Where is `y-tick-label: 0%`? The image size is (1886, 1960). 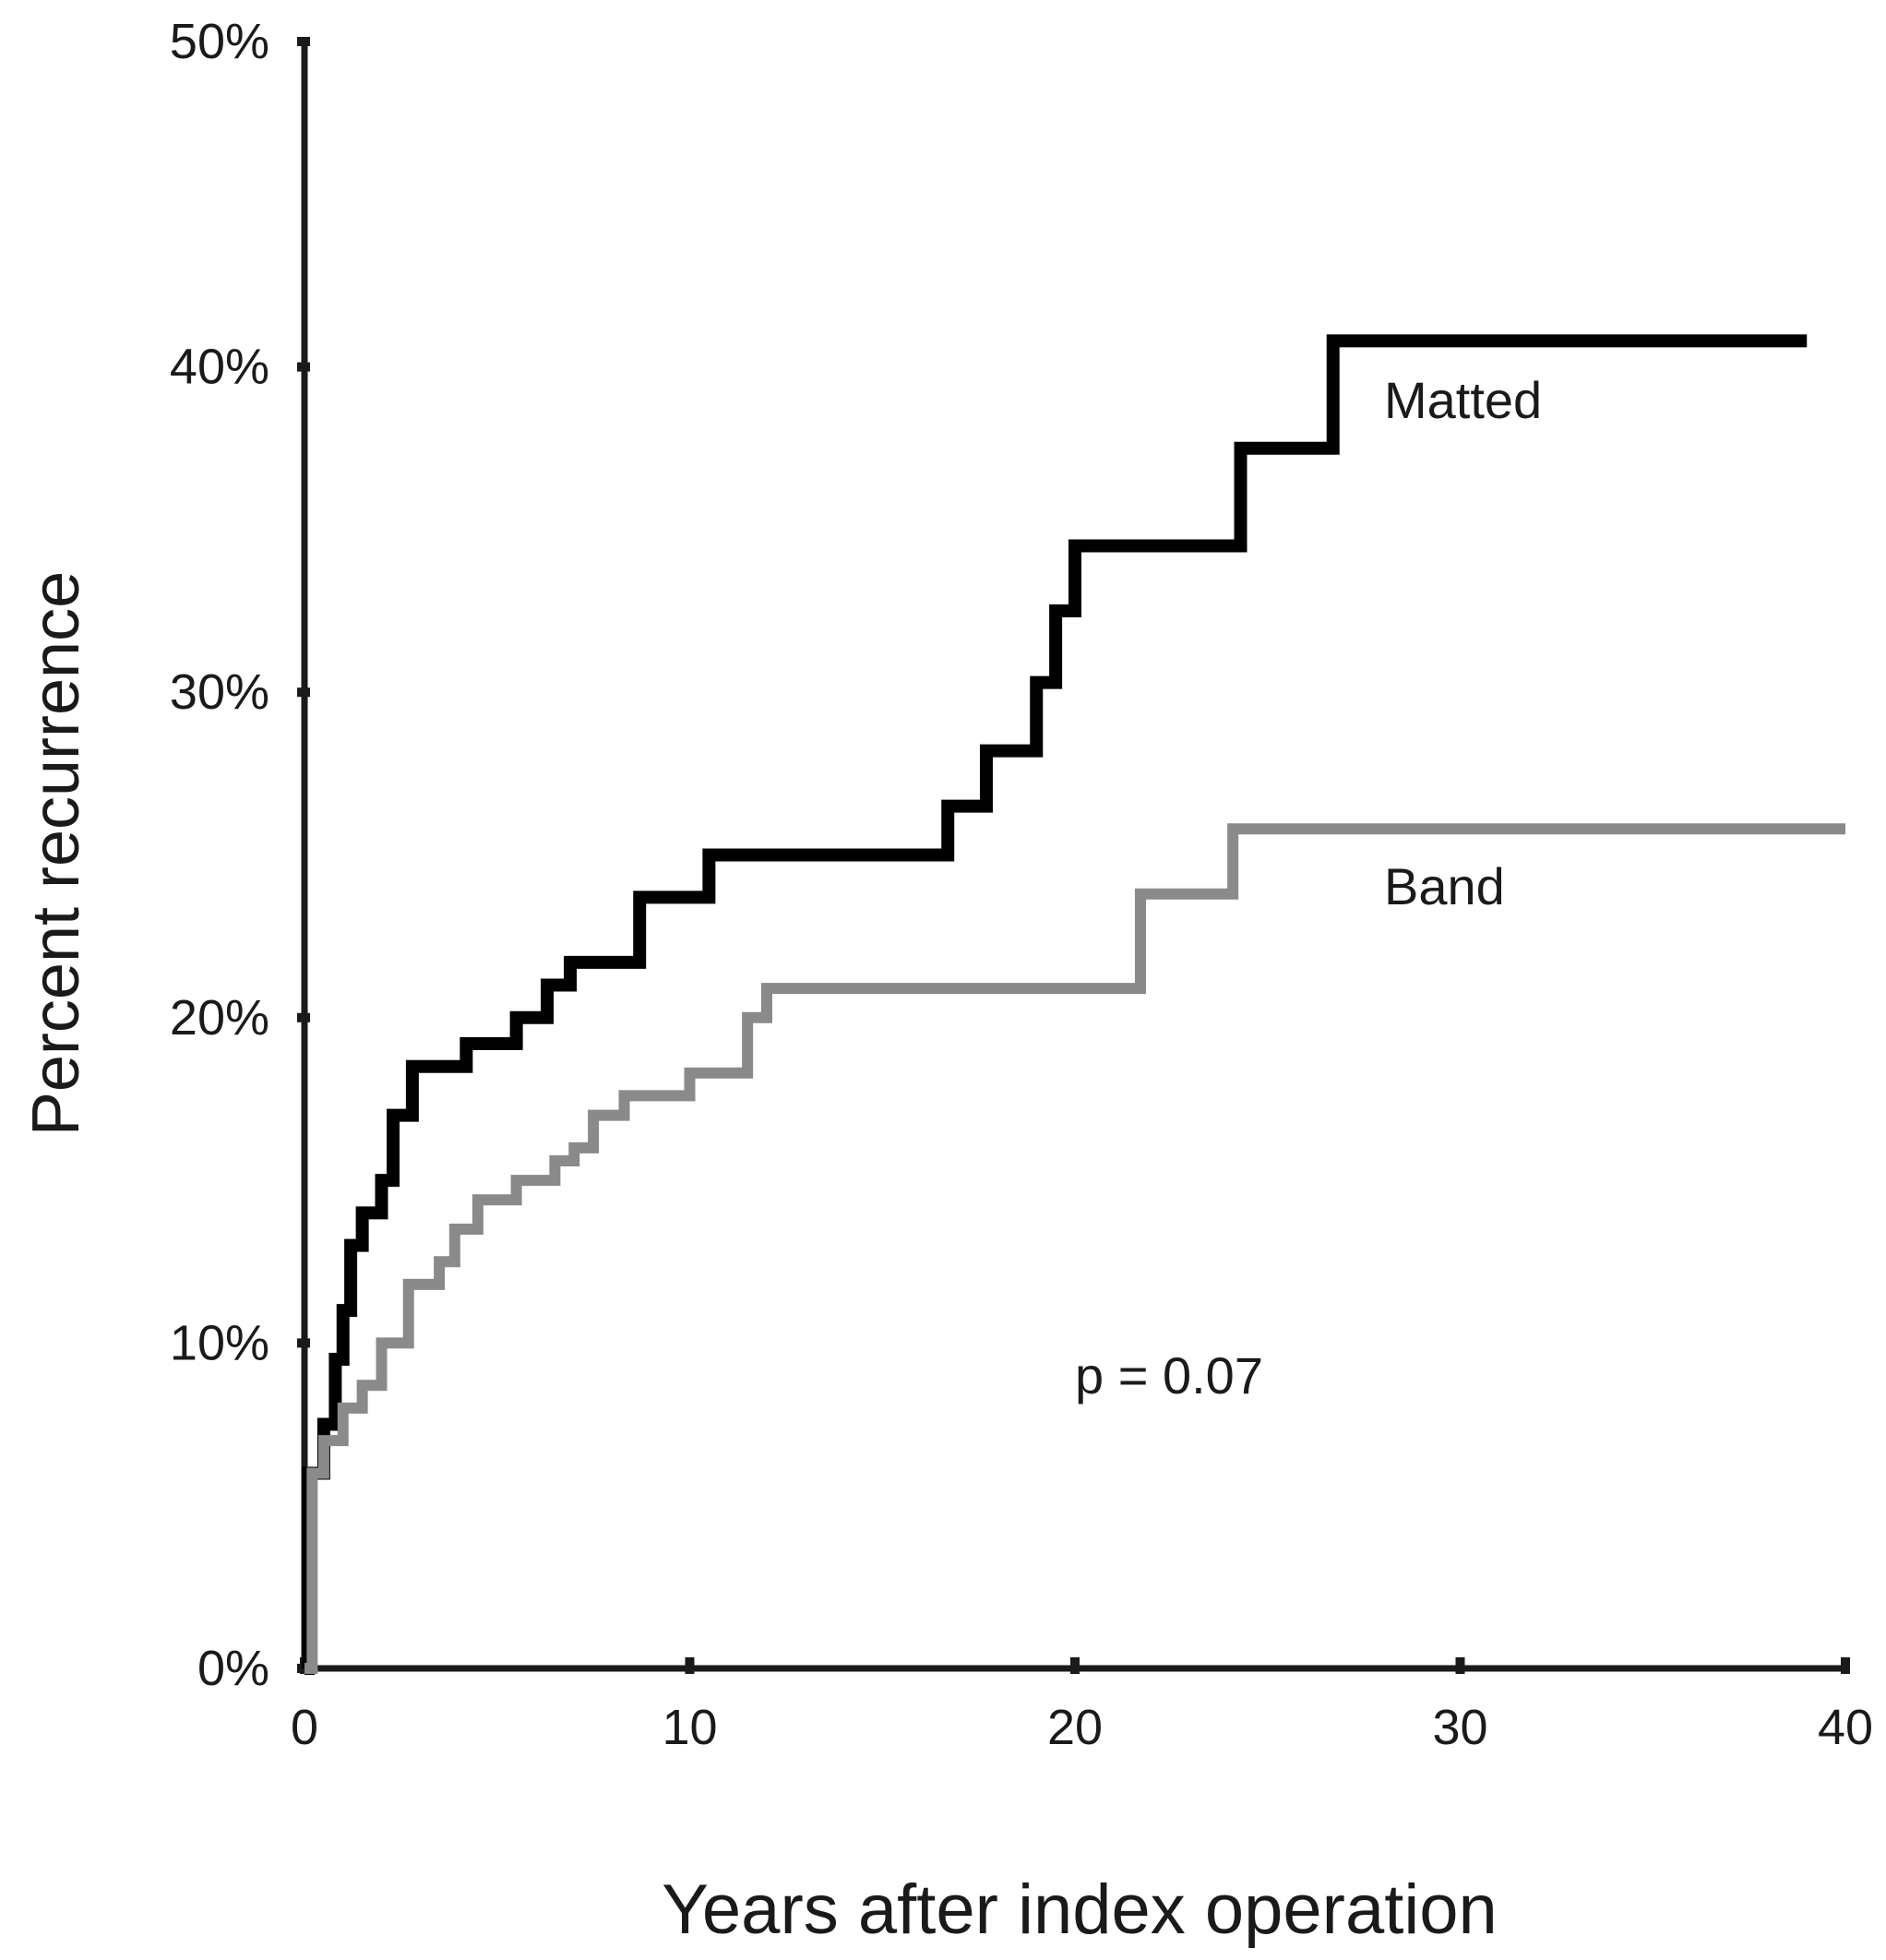
y-tick-label: 0% is located at coordinates (233, 1668).